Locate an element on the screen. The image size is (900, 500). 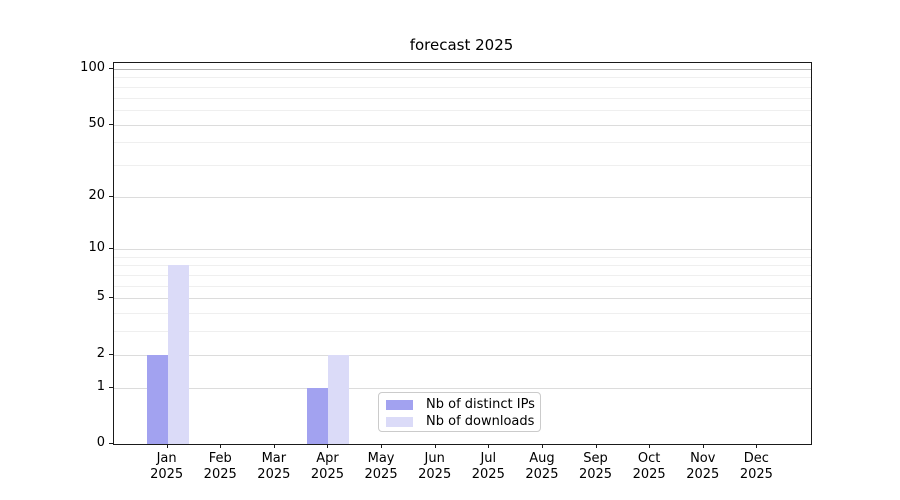
x-tick-label: Feb 2025 is located at coordinates (220, 466).